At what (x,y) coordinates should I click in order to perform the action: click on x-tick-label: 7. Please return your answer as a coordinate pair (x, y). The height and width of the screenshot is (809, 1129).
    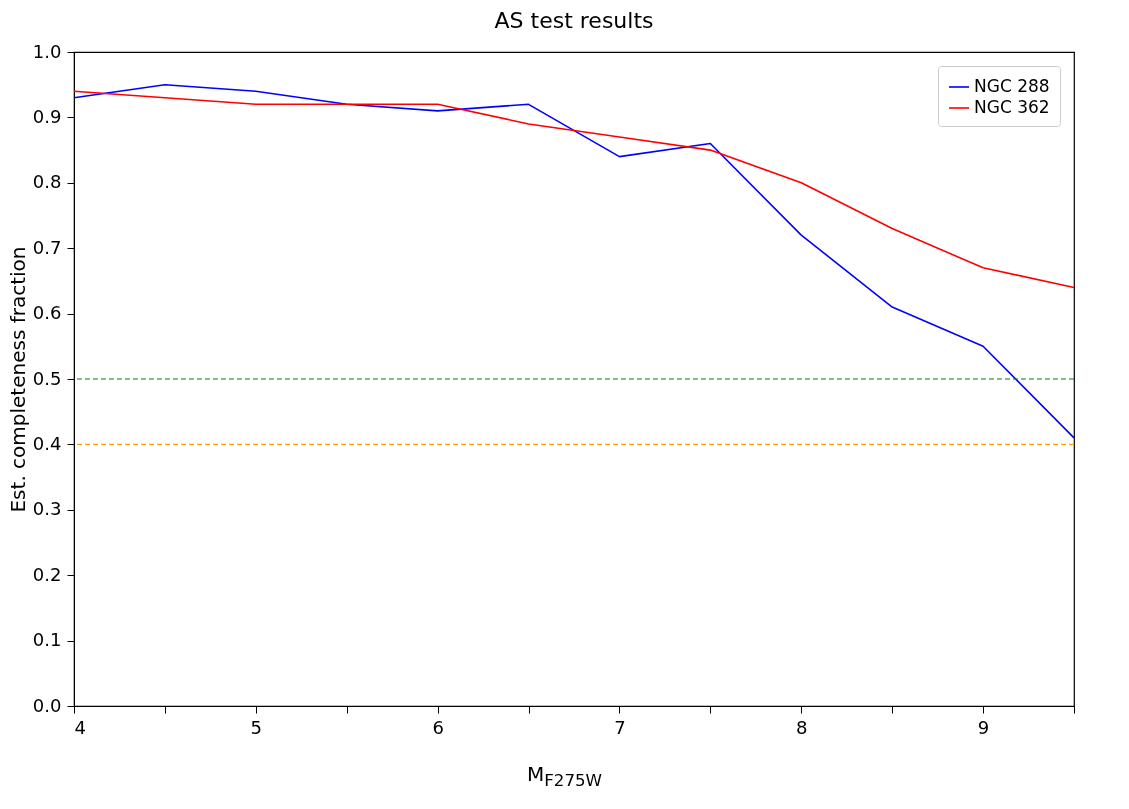
    Looking at the image, I should click on (620, 727).